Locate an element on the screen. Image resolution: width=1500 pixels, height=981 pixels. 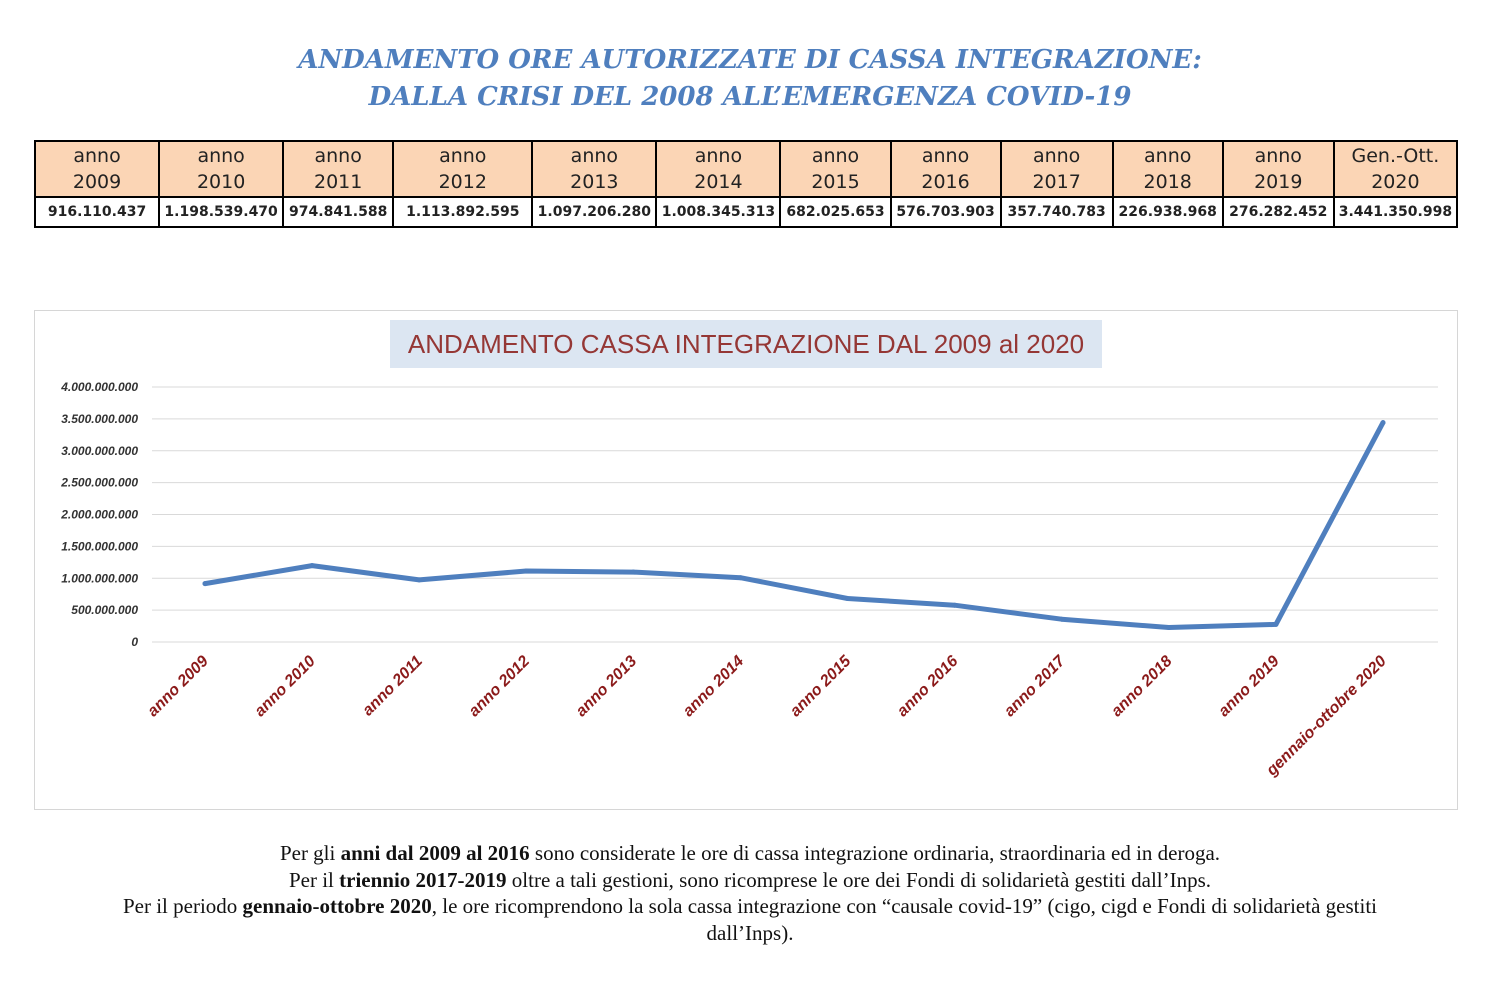
x-tick-label: anno 2013 is located at coordinates (606, 686).